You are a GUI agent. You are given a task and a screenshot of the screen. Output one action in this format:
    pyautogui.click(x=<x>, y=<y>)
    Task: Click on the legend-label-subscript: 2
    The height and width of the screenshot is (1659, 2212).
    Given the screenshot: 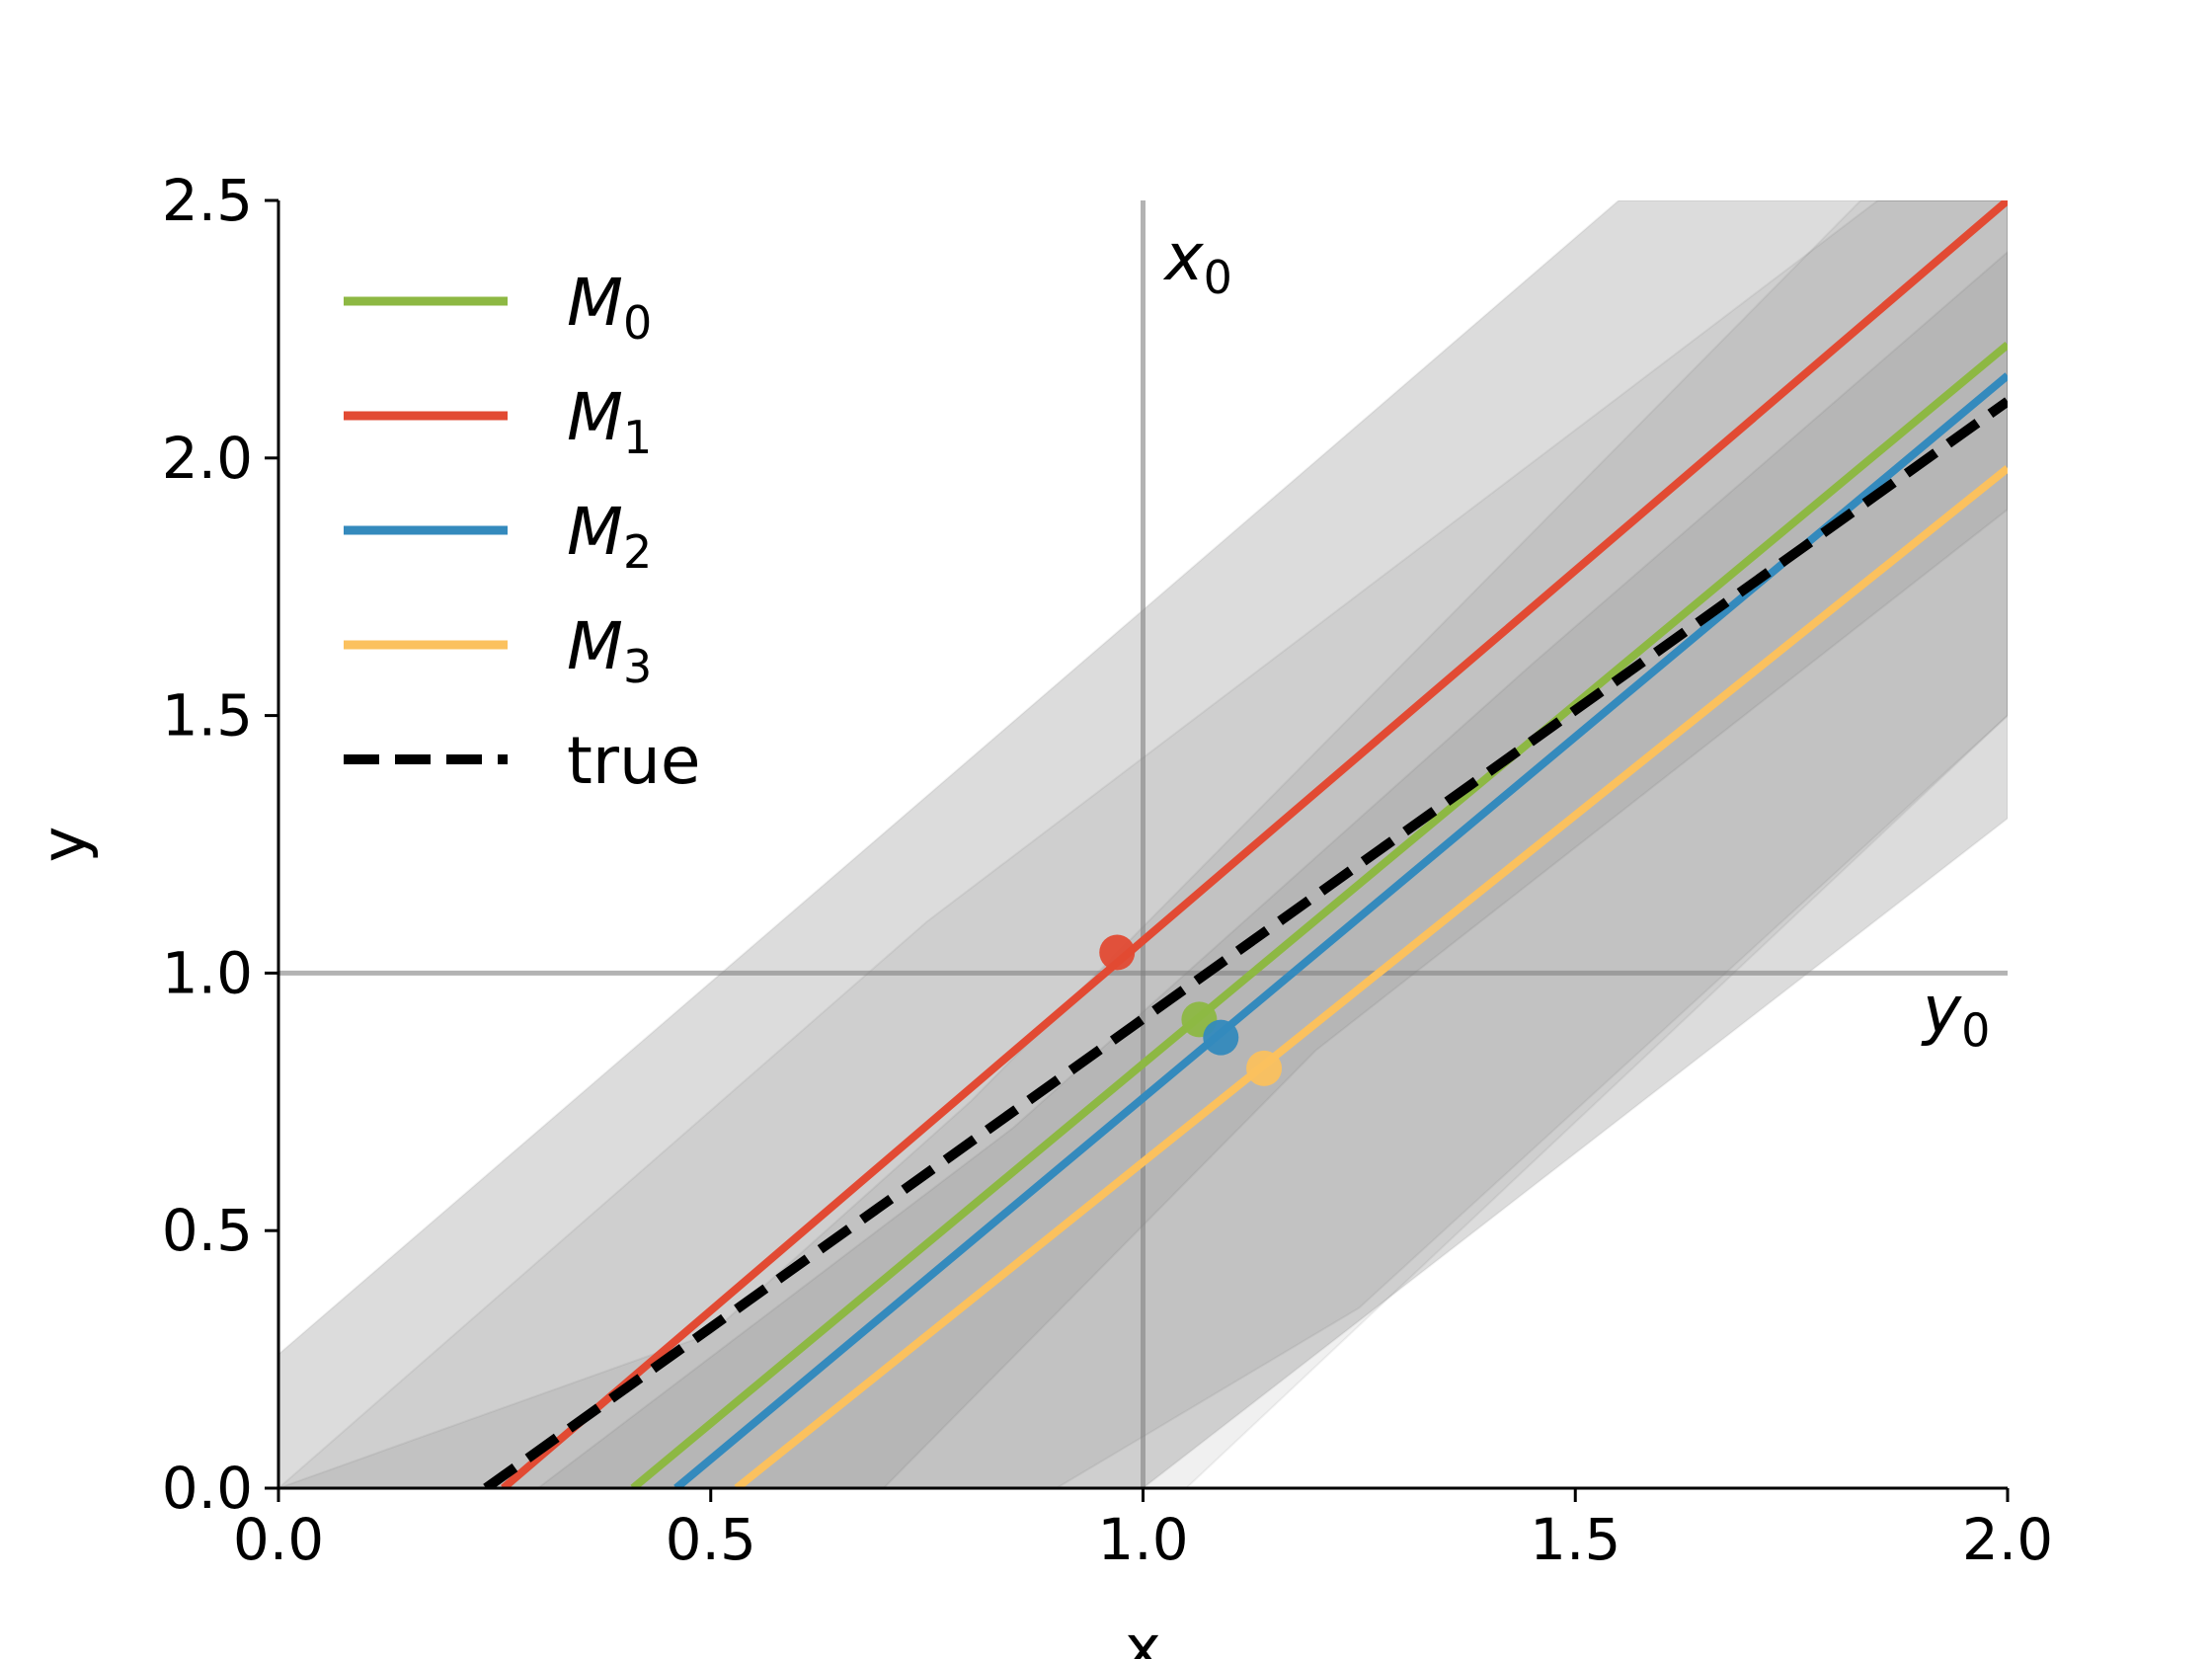 What is the action you would take?
    pyautogui.click(x=637, y=552)
    